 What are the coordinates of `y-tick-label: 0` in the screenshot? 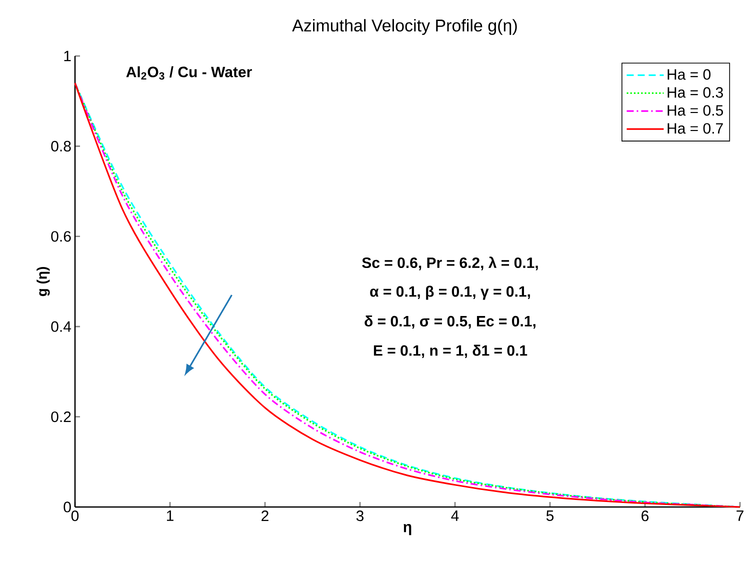 It's located at (67, 507).